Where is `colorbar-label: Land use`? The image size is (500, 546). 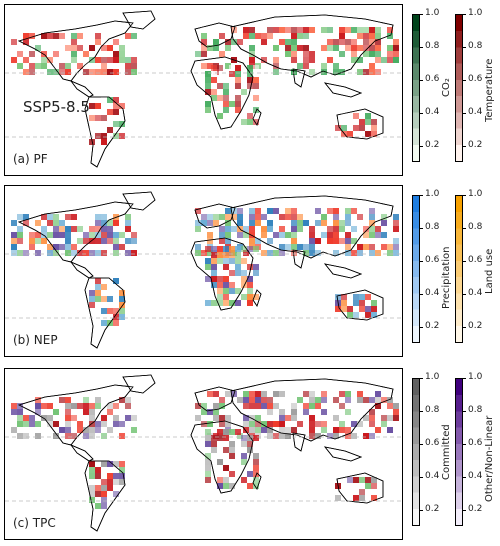 colorbar-label: Land use is located at coordinates (489, 271).